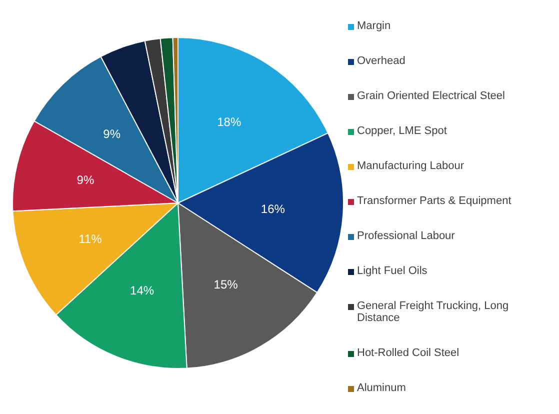 This screenshot has width=559, height=414. Describe the element at coordinates (406, 236) in the screenshot. I see `legend-label: Professional Labour` at that location.